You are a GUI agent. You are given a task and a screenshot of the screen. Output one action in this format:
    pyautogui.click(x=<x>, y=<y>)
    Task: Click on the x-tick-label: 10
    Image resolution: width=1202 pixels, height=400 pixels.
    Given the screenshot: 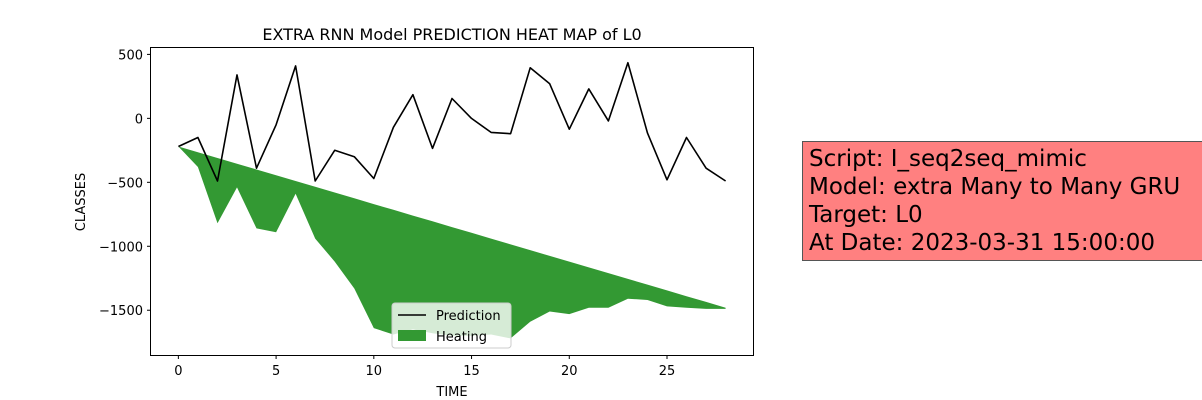 What is the action you would take?
    pyautogui.click(x=374, y=371)
    